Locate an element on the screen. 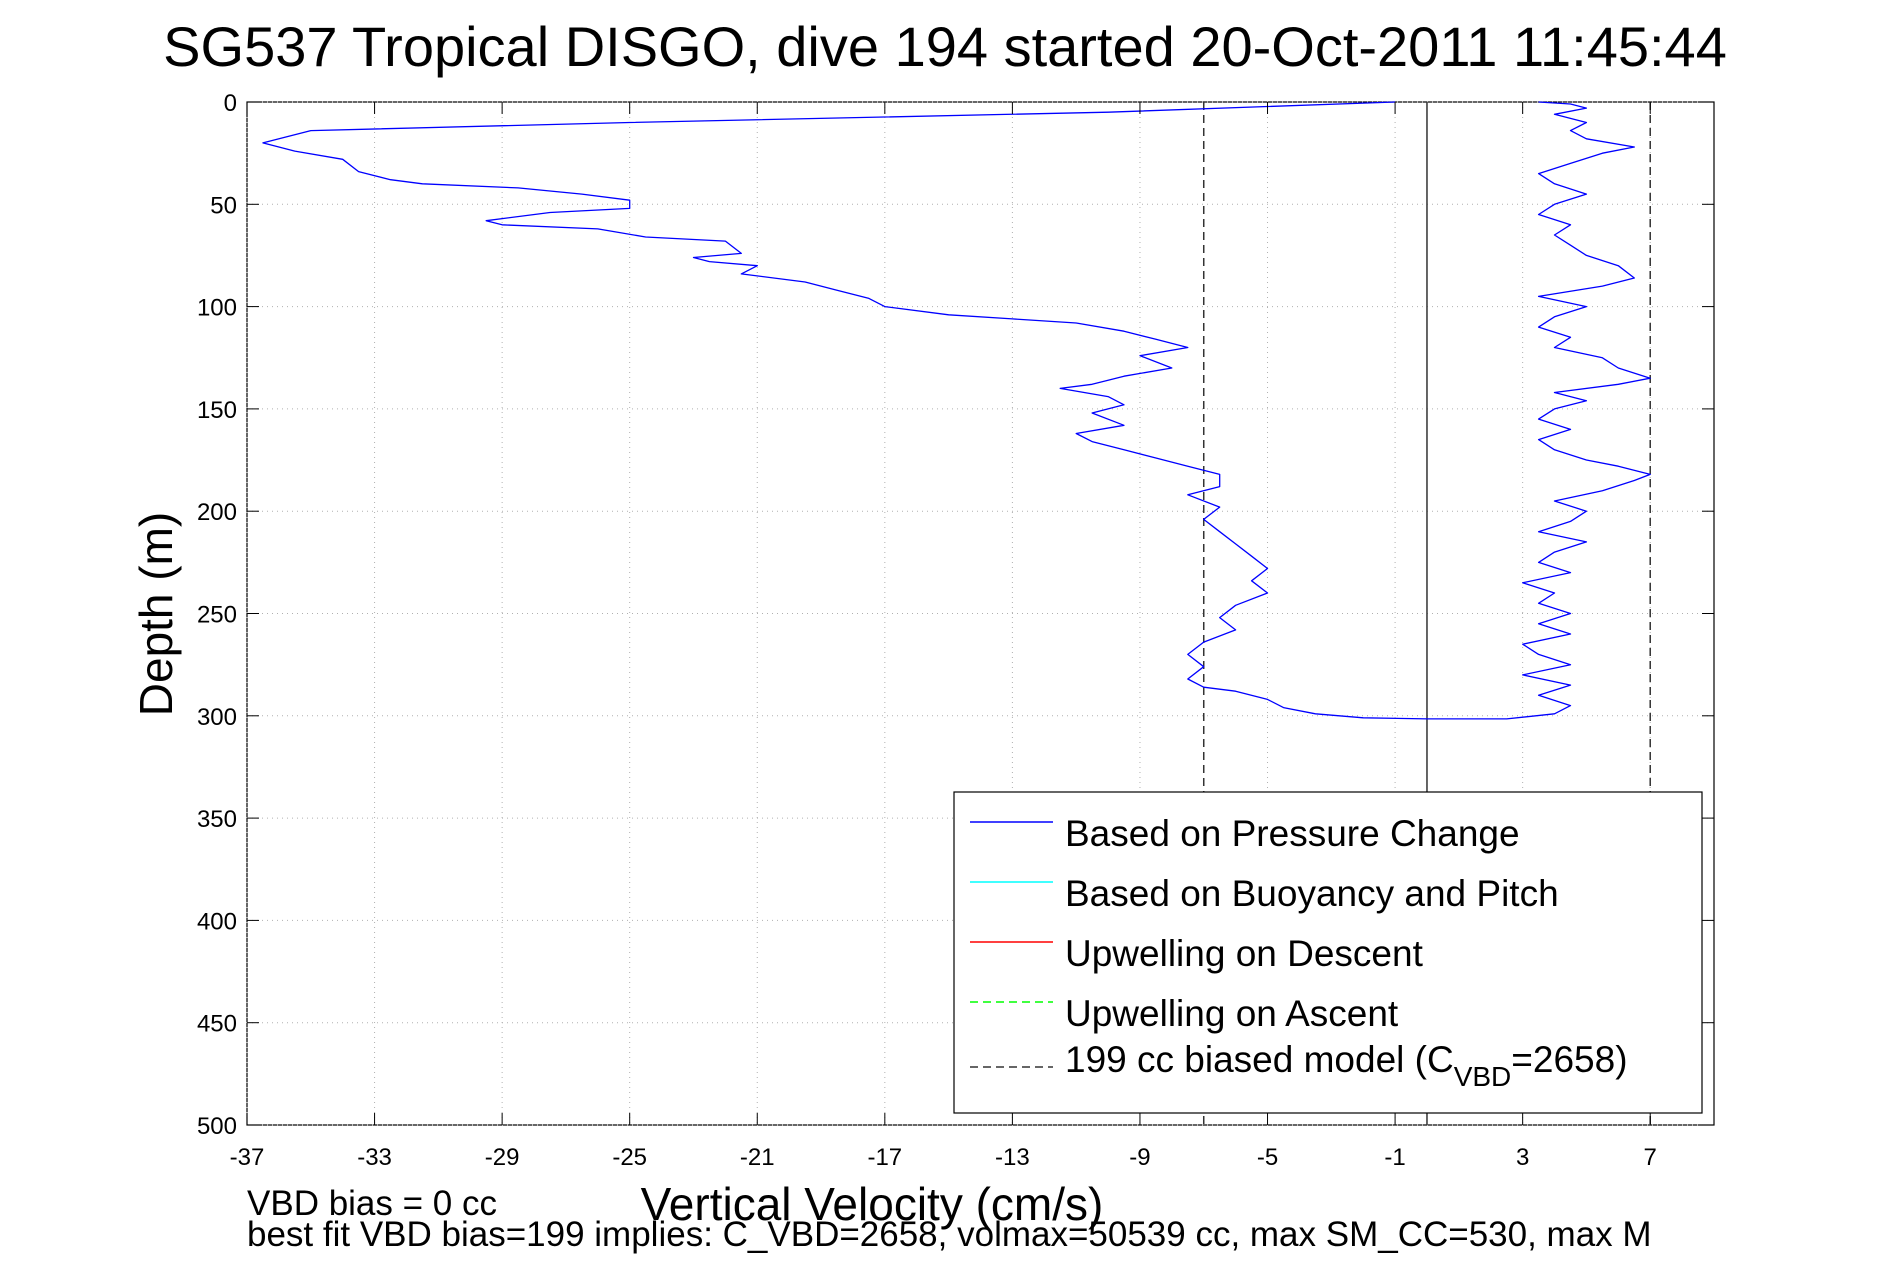  legend-label-biased-model: 199 cc biased model (CVBD=2658) is located at coordinates (1346, 1065).